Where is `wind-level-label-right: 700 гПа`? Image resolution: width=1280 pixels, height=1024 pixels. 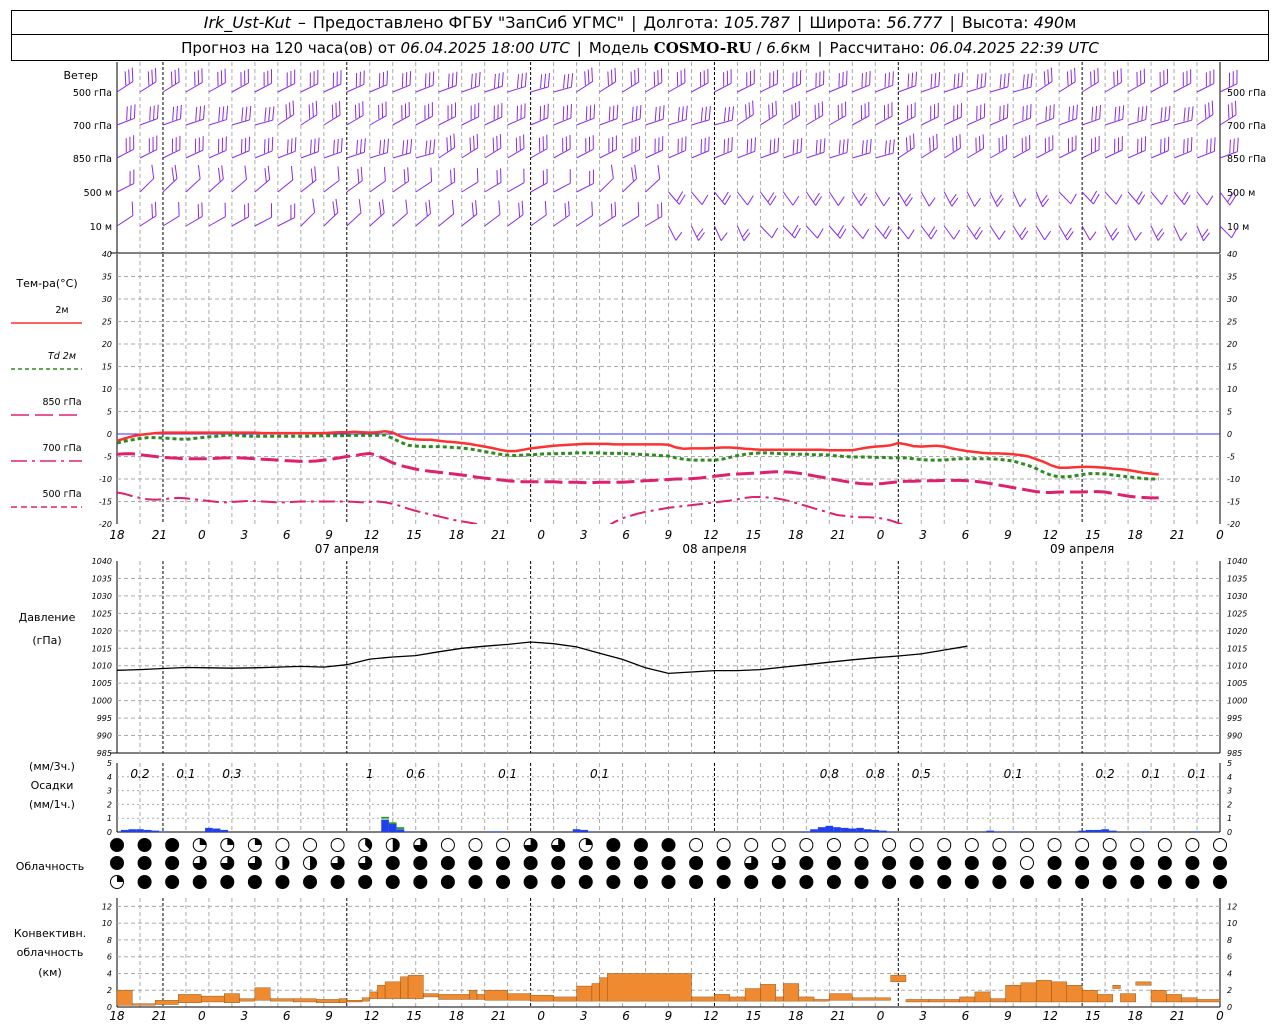 wind-level-label-right: 700 гПа is located at coordinates (1246, 126).